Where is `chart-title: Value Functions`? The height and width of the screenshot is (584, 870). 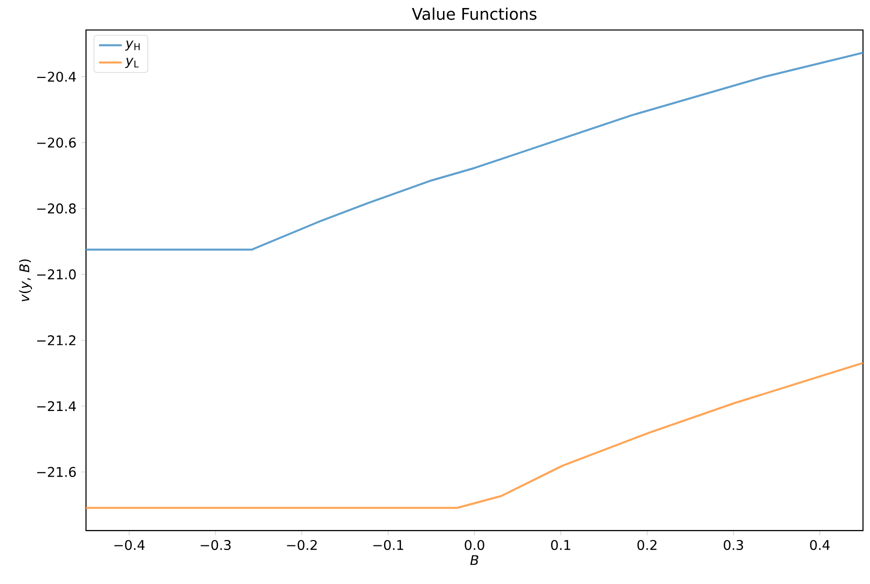
chart-title: Value Functions is located at coordinates (474, 14).